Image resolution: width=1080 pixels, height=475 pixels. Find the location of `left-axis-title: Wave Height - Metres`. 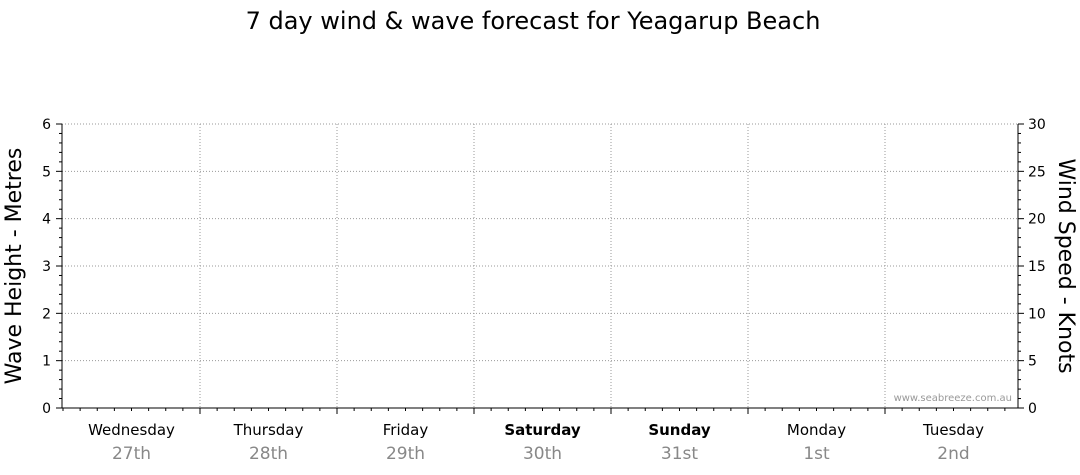

left-axis-title: Wave Height - Metres is located at coordinates (14, 266).